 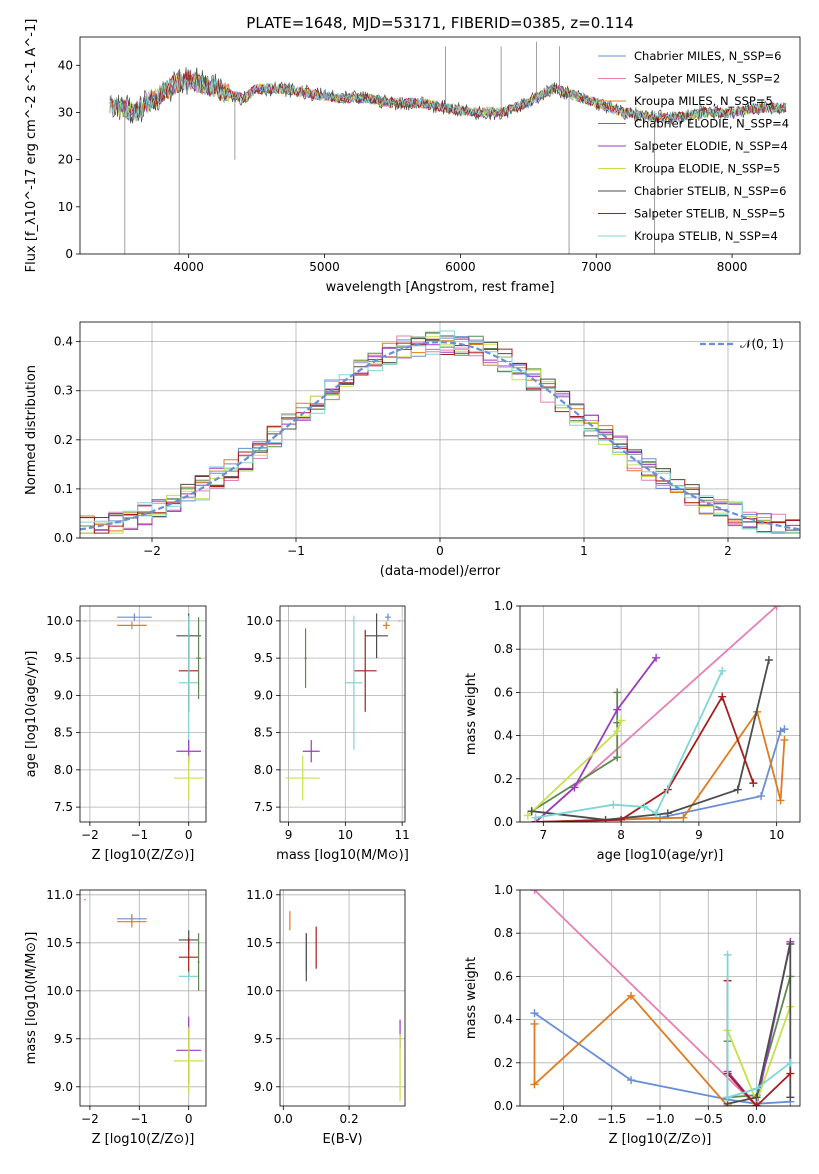 What do you see at coordinates (707, 79) in the screenshot?
I see `legend-label: Salpeter MILES, N_SSP=2` at bounding box center [707, 79].